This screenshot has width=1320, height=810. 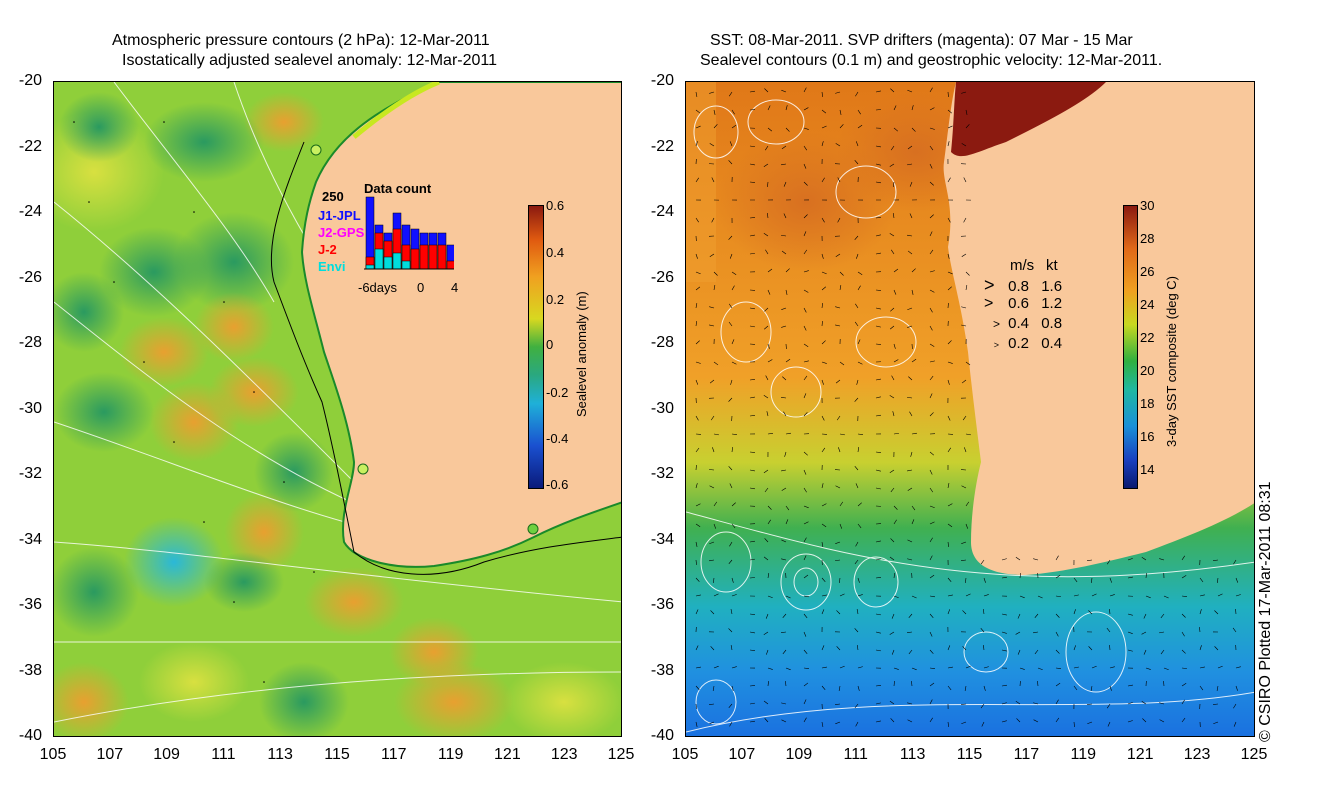 What do you see at coordinates (536, 347) in the screenshot?
I see `sealevel-colorbar` at bounding box center [536, 347].